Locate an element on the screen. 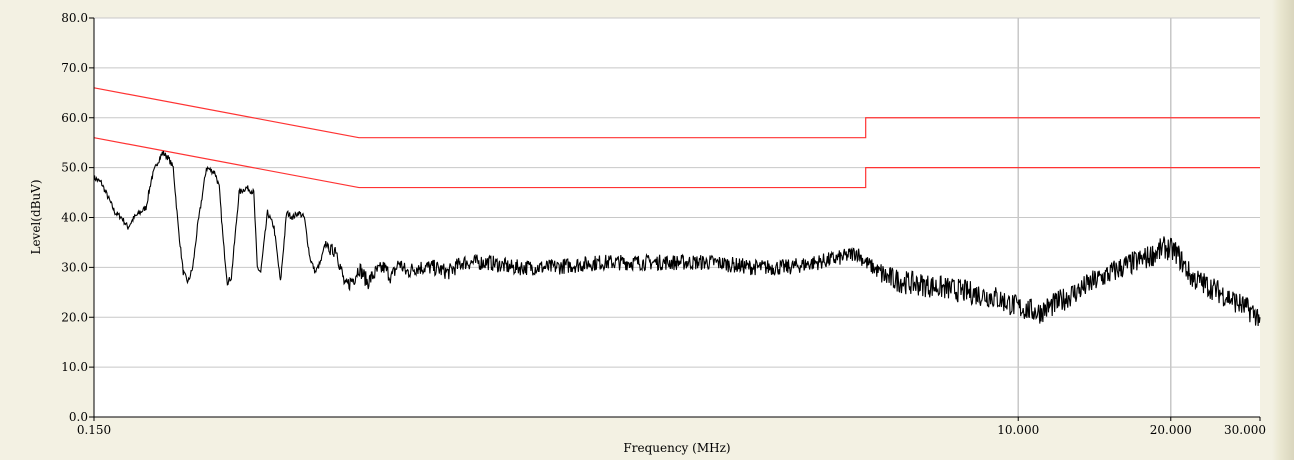 This screenshot has height=460, width=1294. y-tick-label: 80.0 is located at coordinates (74, 18).